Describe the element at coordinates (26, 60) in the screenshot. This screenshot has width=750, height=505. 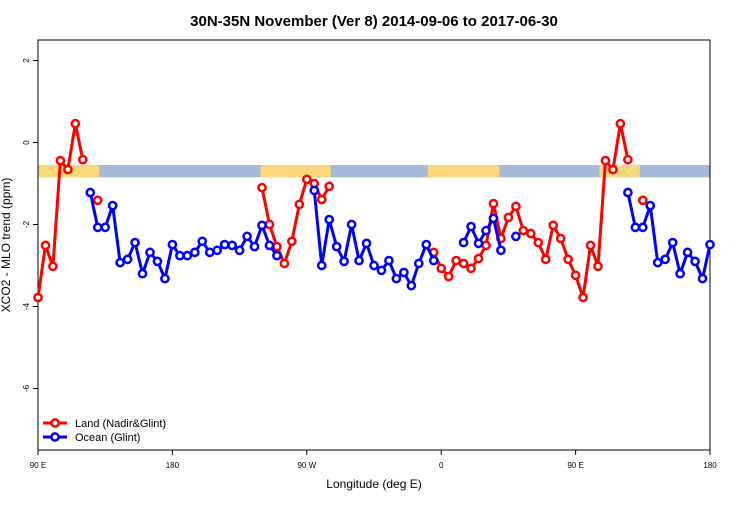
I see `y-tick-label: 2` at that location.